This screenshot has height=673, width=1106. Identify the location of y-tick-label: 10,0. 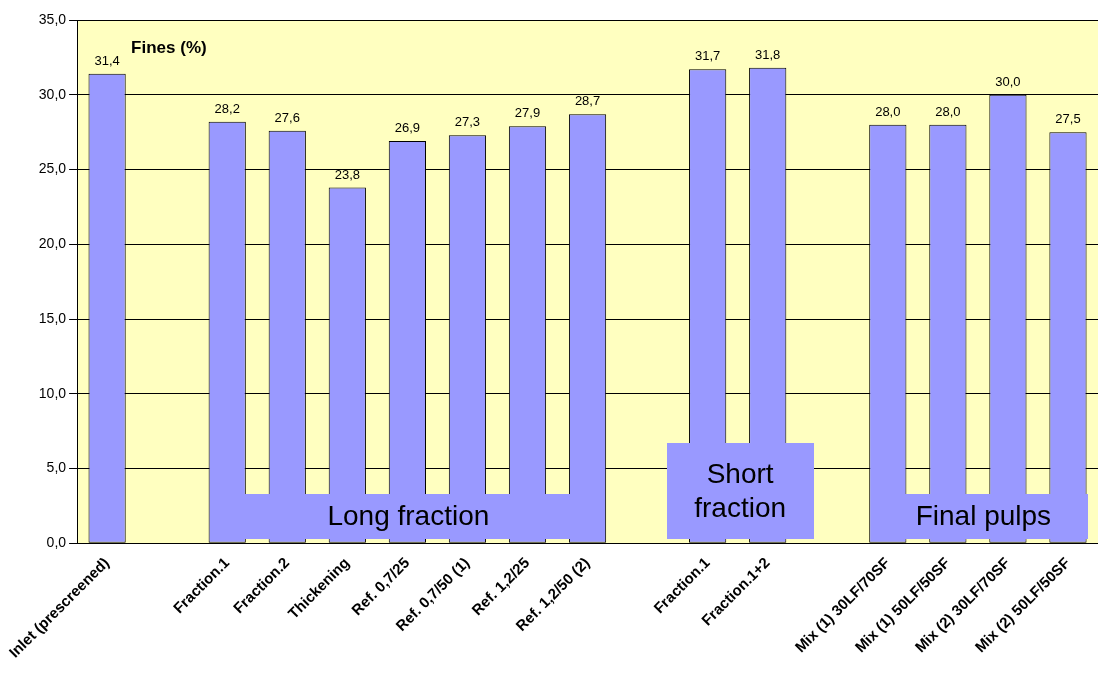
(52, 392).